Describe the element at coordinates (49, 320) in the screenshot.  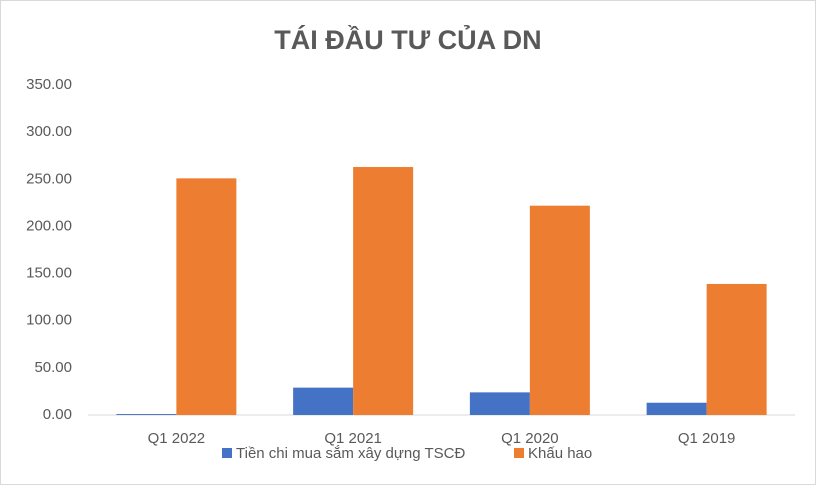
I see `y-tick-label: 100.00` at that location.